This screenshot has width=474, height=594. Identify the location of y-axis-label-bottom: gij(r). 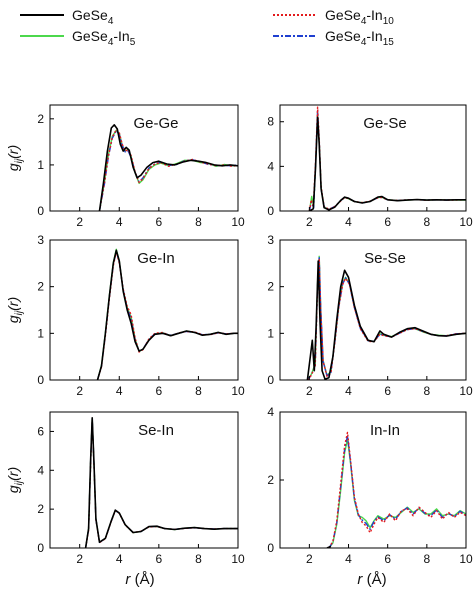
(15, 480).